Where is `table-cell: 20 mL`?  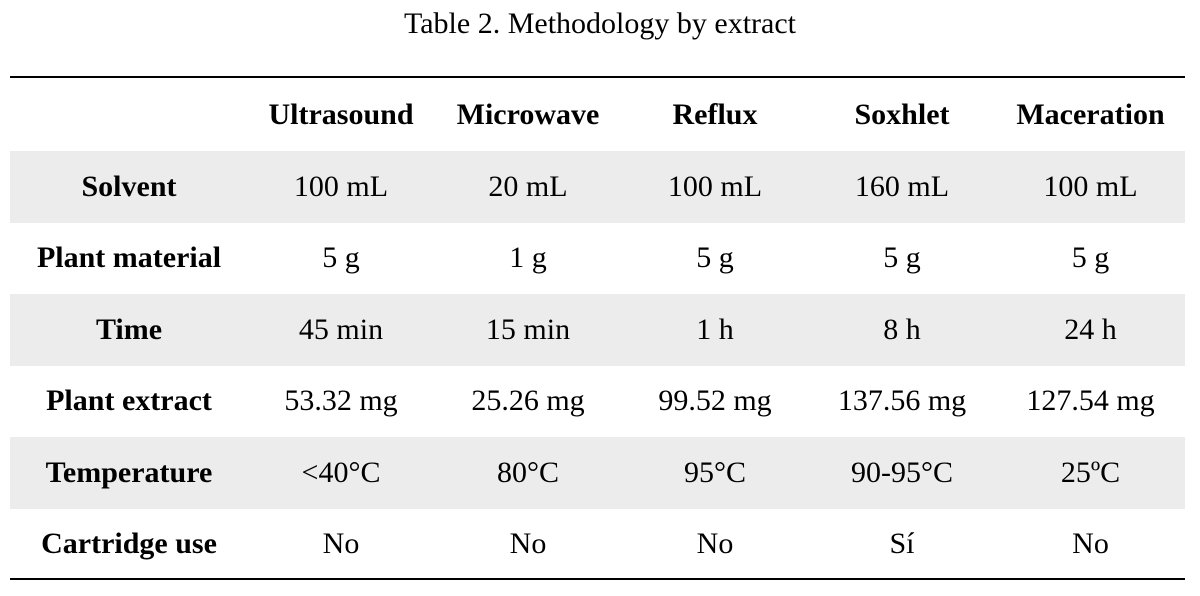 table-cell: 20 mL is located at coordinates (528, 187).